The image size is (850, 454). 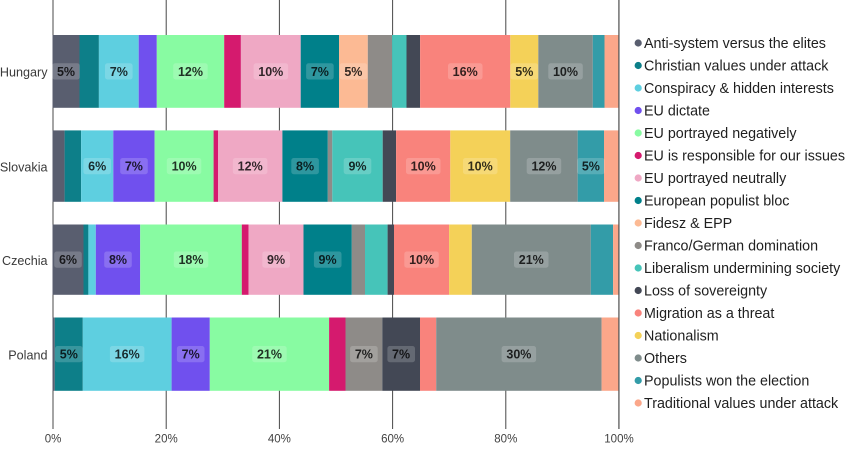 I want to click on svg-text: Fidesz & EPP, so click(x=688, y=224).